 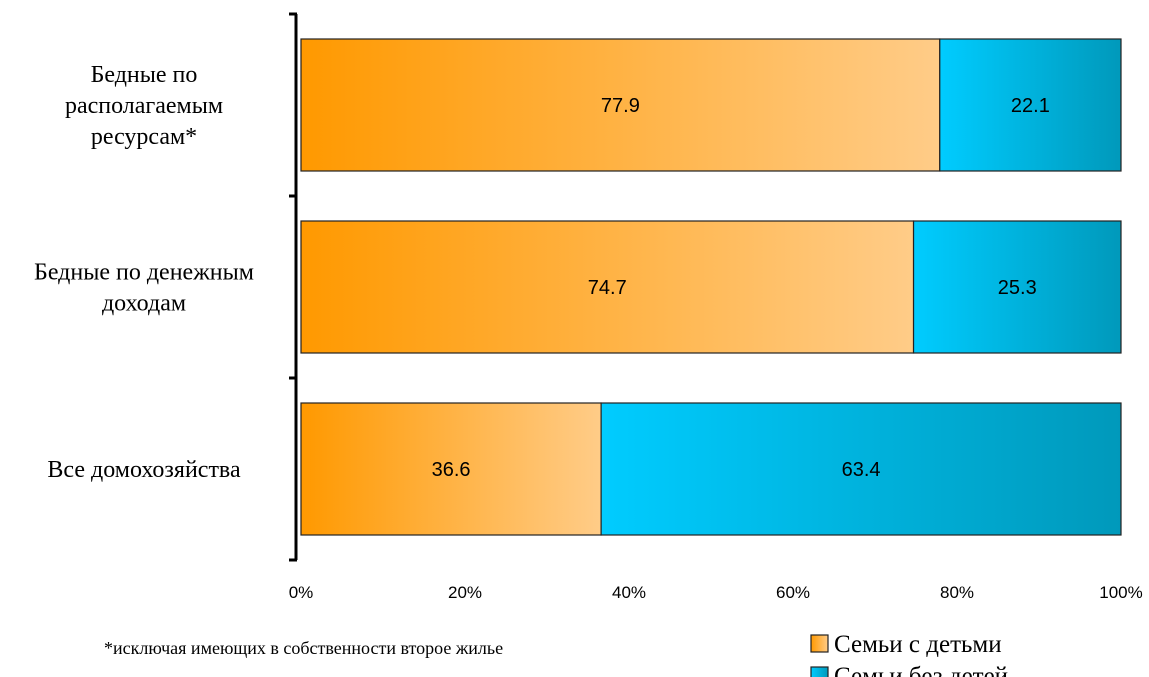 I want to click on x-tick-labels: 0% 20% 40% 60% 80% 100%, so click(x=716, y=592).